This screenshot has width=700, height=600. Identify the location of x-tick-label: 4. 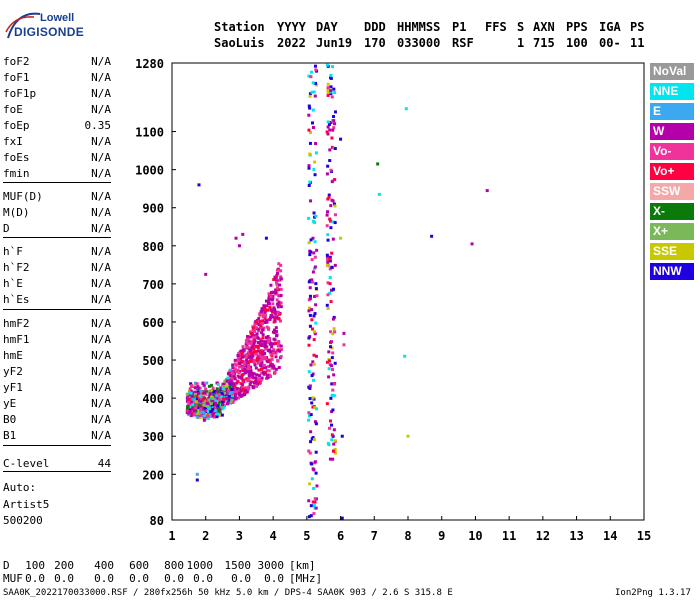
(273, 536).